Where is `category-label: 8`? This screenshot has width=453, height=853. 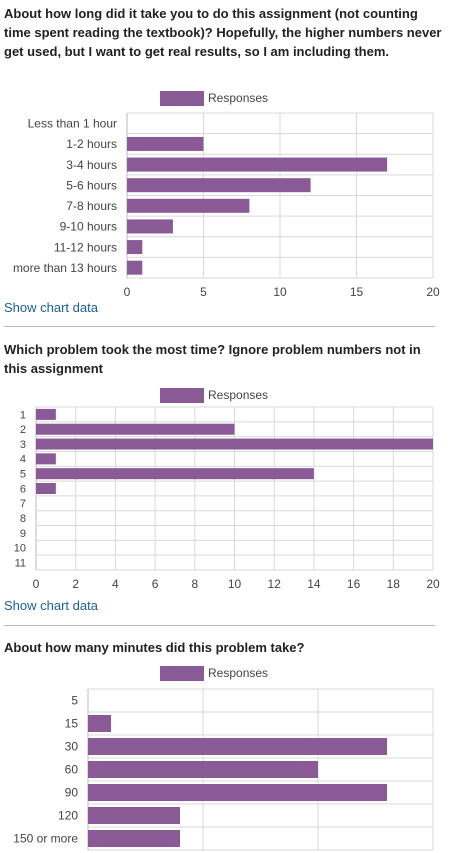
category-label: 8 is located at coordinates (23, 519).